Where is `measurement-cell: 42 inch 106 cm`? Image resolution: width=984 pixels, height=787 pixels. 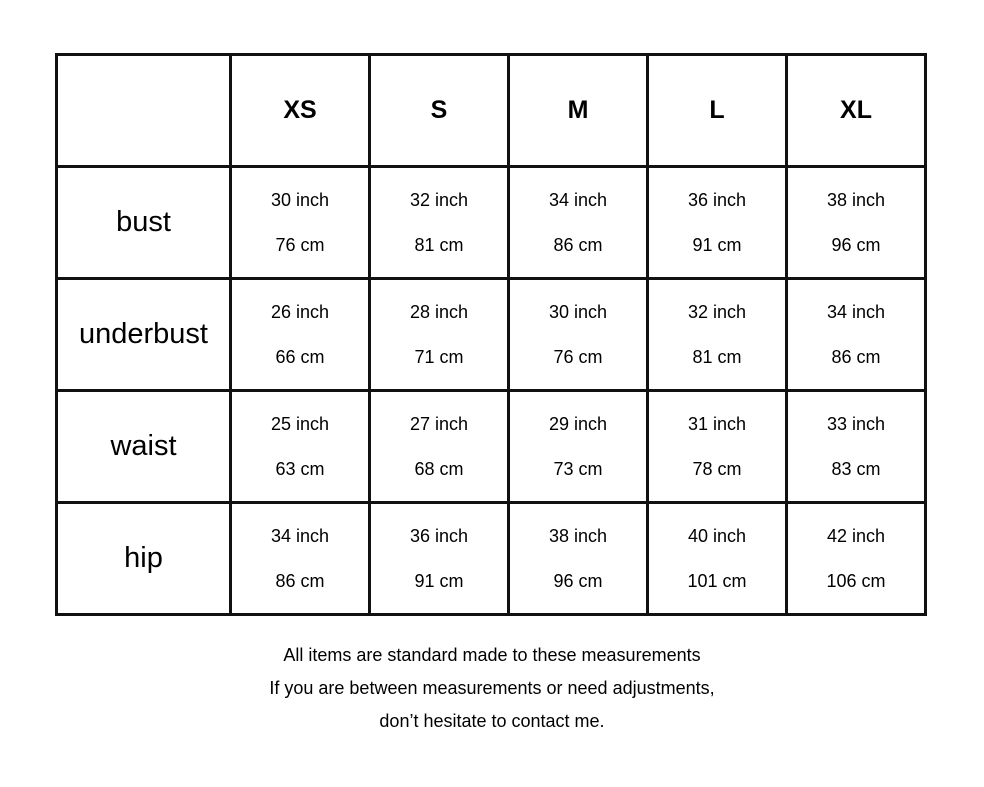
measurement-cell: 42 inch 106 cm is located at coordinates (856, 558).